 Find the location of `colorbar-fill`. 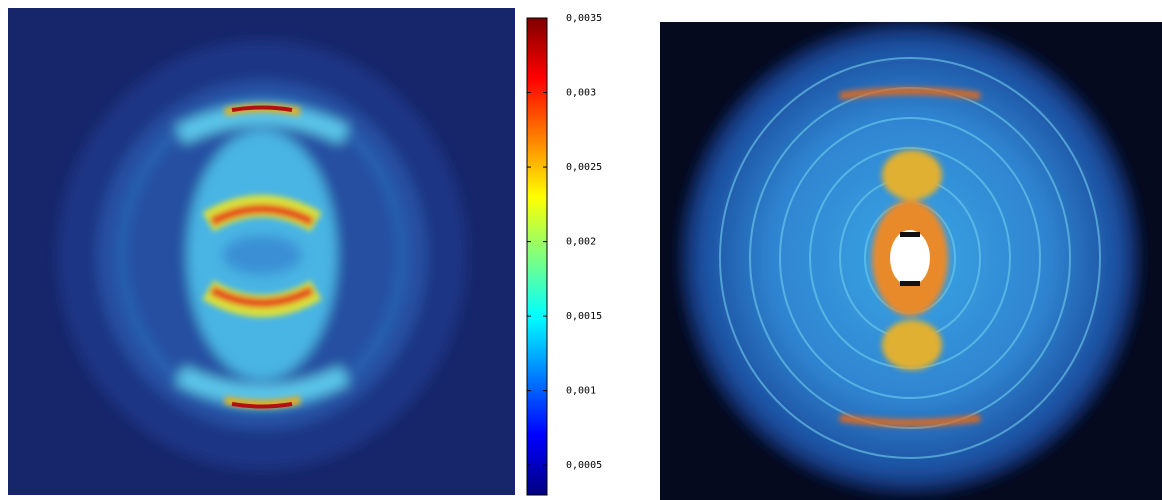

colorbar-fill is located at coordinates (537, 256).